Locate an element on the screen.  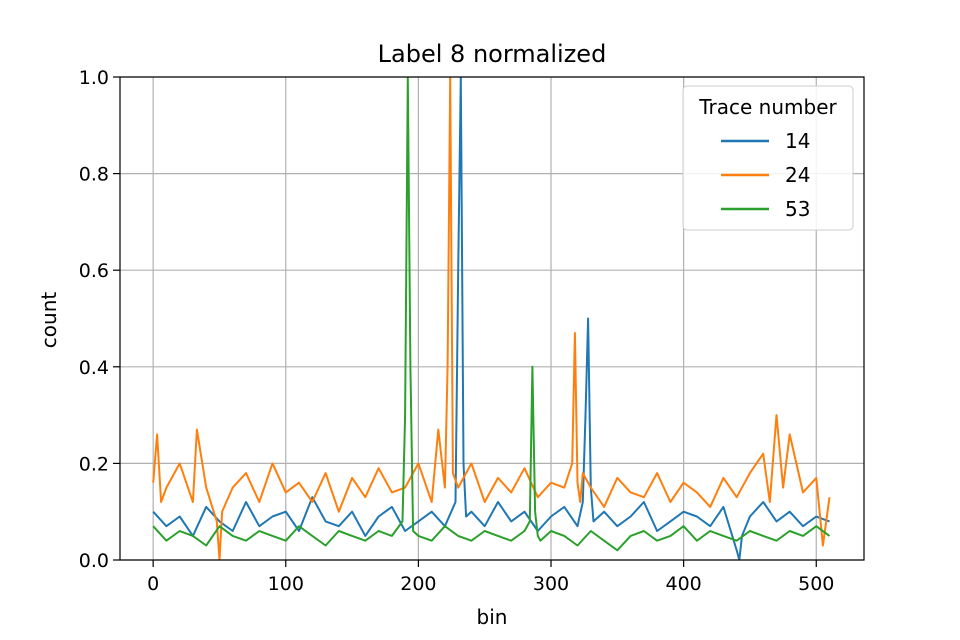
legend: Trace number 14 24 53 is located at coordinates (768, 158).